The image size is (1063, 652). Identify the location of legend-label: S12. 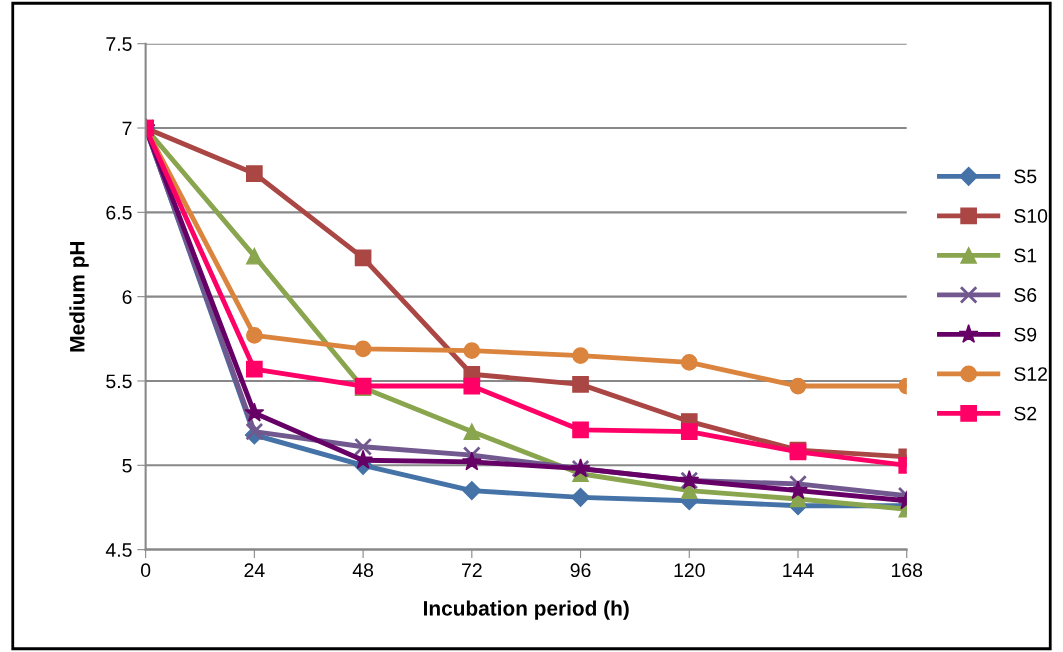
(1030, 374).